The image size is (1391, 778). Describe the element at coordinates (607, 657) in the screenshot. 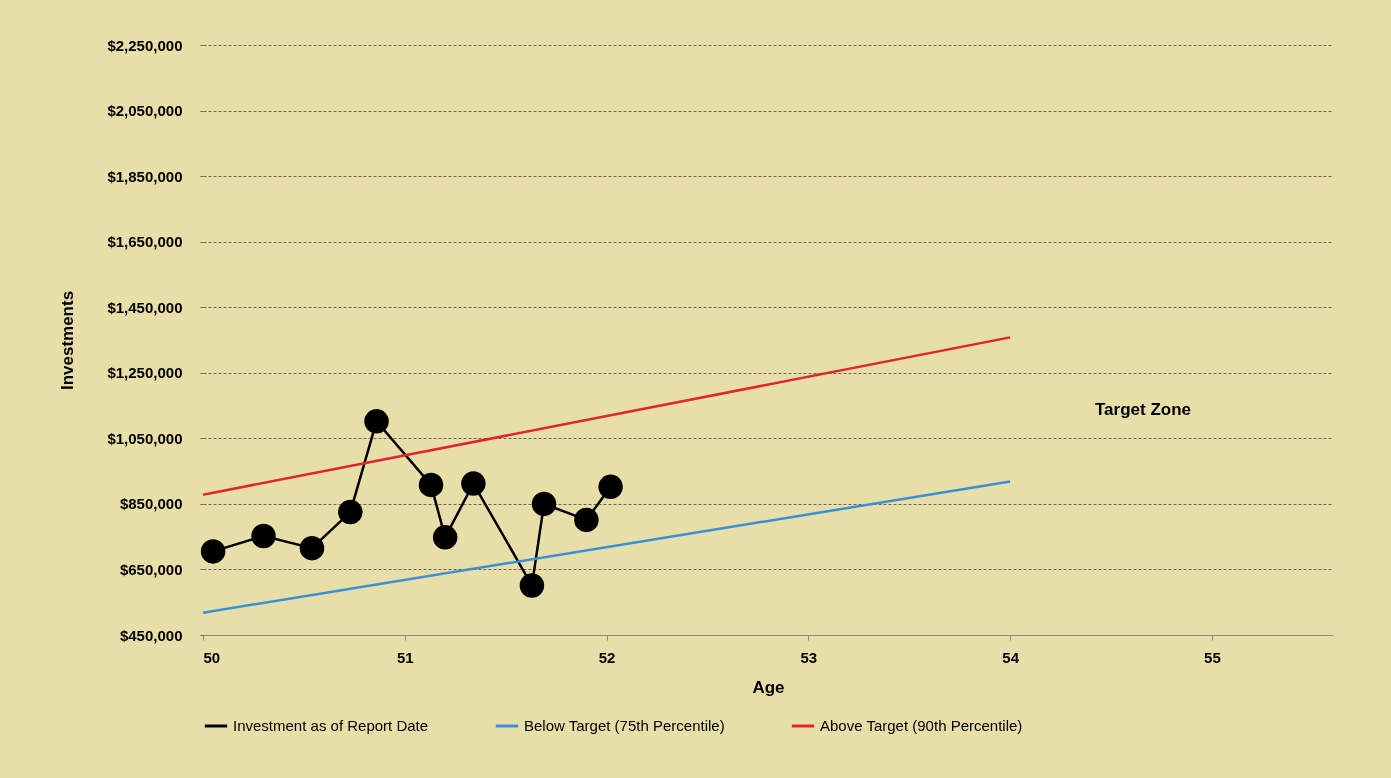

I see `x-tick-label: 52` at that location.